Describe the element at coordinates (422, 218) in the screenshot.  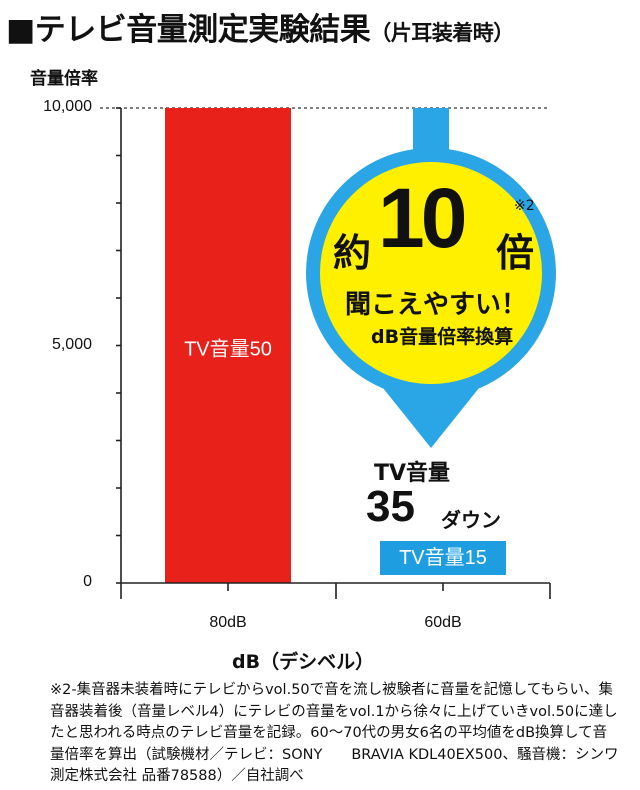
I see `callout-number: 10` at that location.